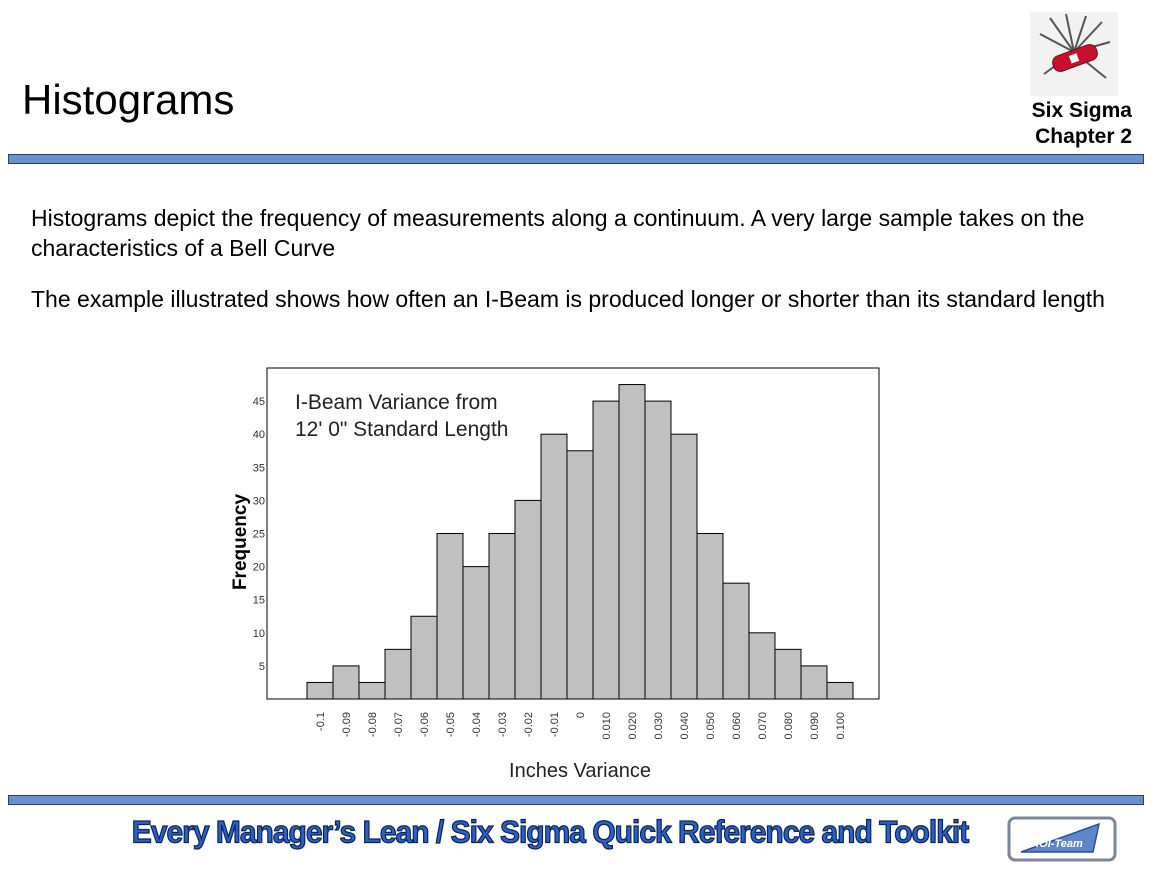 This screenshot has height=874, width=1163. Describe the element at coordinates (581, 715) in the screenshot. I see `x-tick-label: 0` at that location.